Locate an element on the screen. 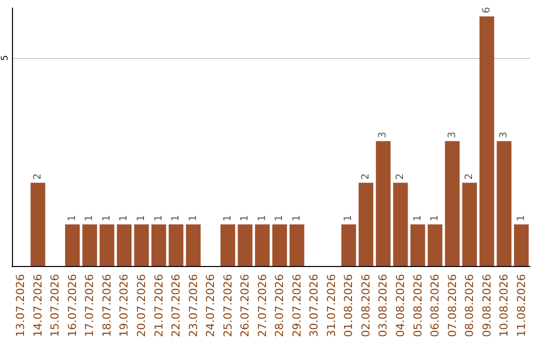  x-tick-label: 03.08.2026 is located at coordinates (383, 306).